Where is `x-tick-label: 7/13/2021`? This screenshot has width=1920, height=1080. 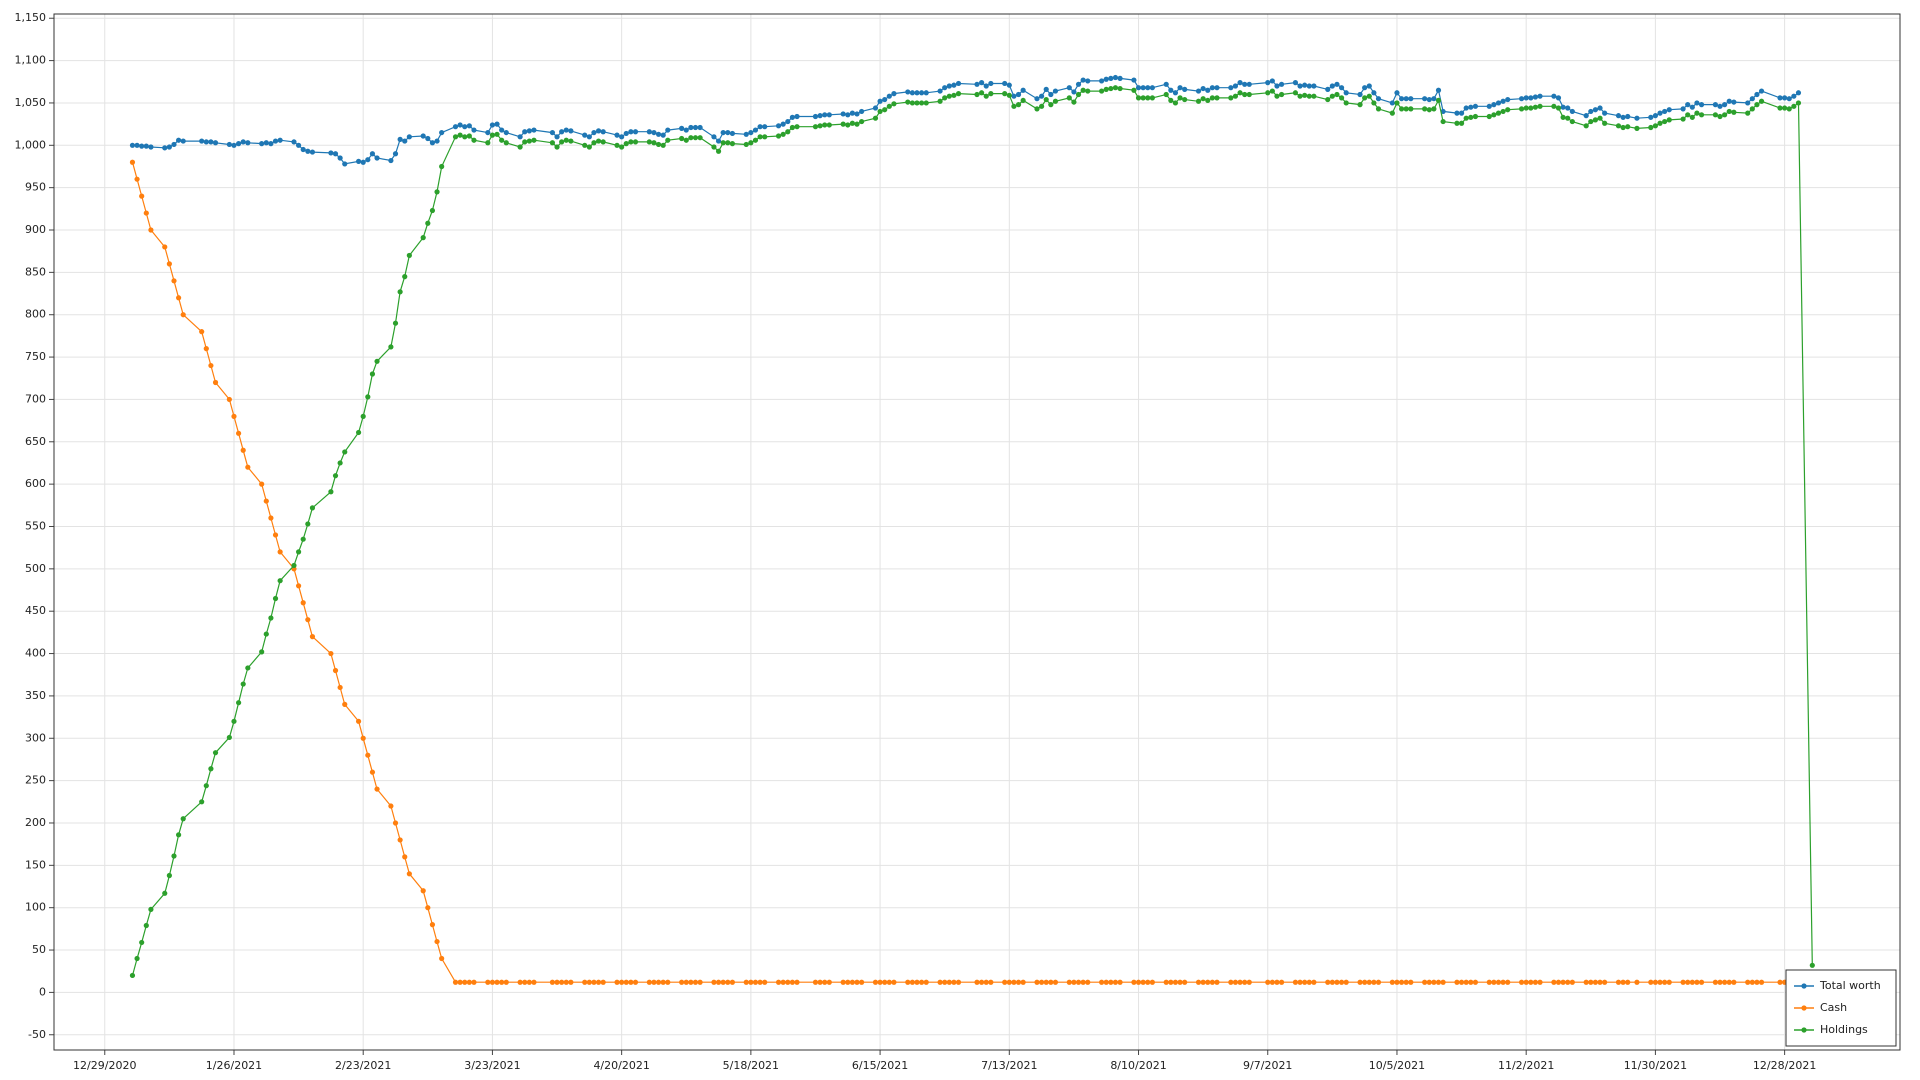 x-tick-label: 7/13/2021 is located at coordinates (1009, 1065).